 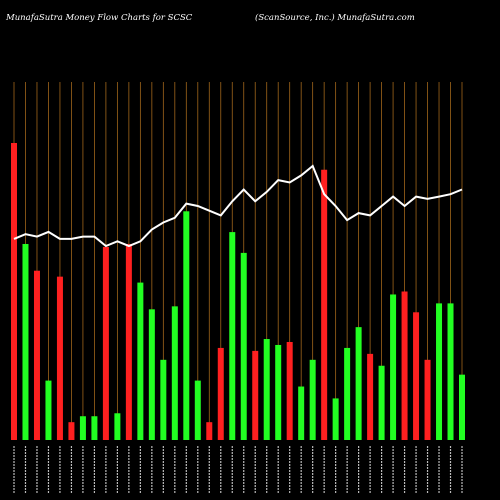 What do you see at coordinates (335, 17) in the screenshot?
I see `chart-subtitle: (ScanSource, Inc.) MunafaSutra.com` at bounding box center [335, 17].